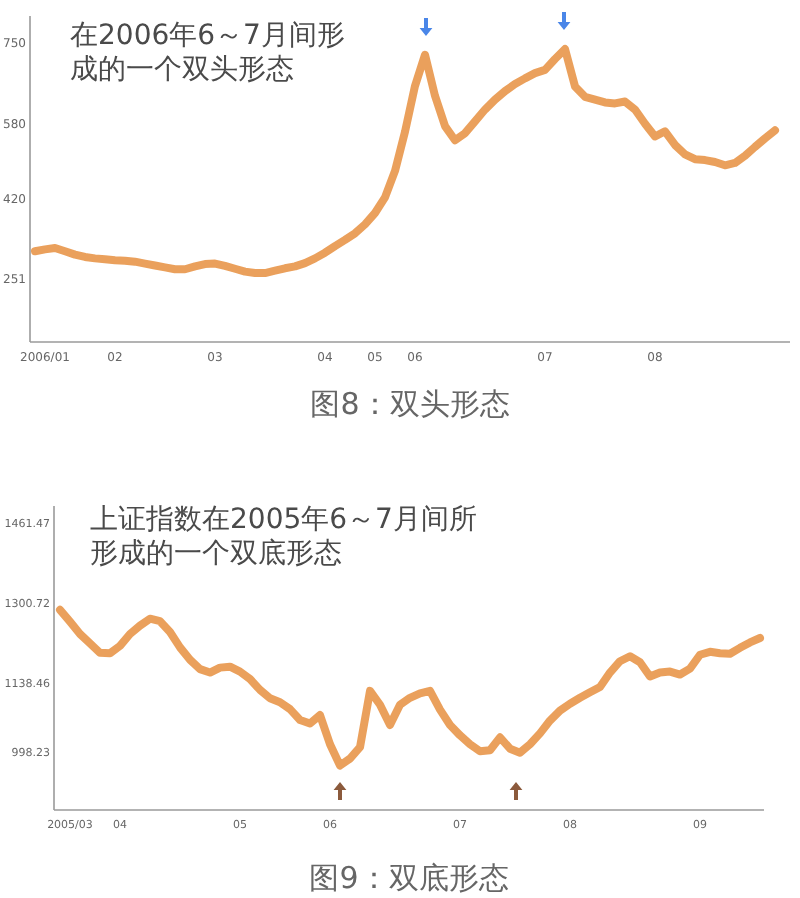 This screenshot has height=898, width=800. Describe the element at coordinates (410, 404) in the screenshot. I see `text: 图8：双头形态` at that location.